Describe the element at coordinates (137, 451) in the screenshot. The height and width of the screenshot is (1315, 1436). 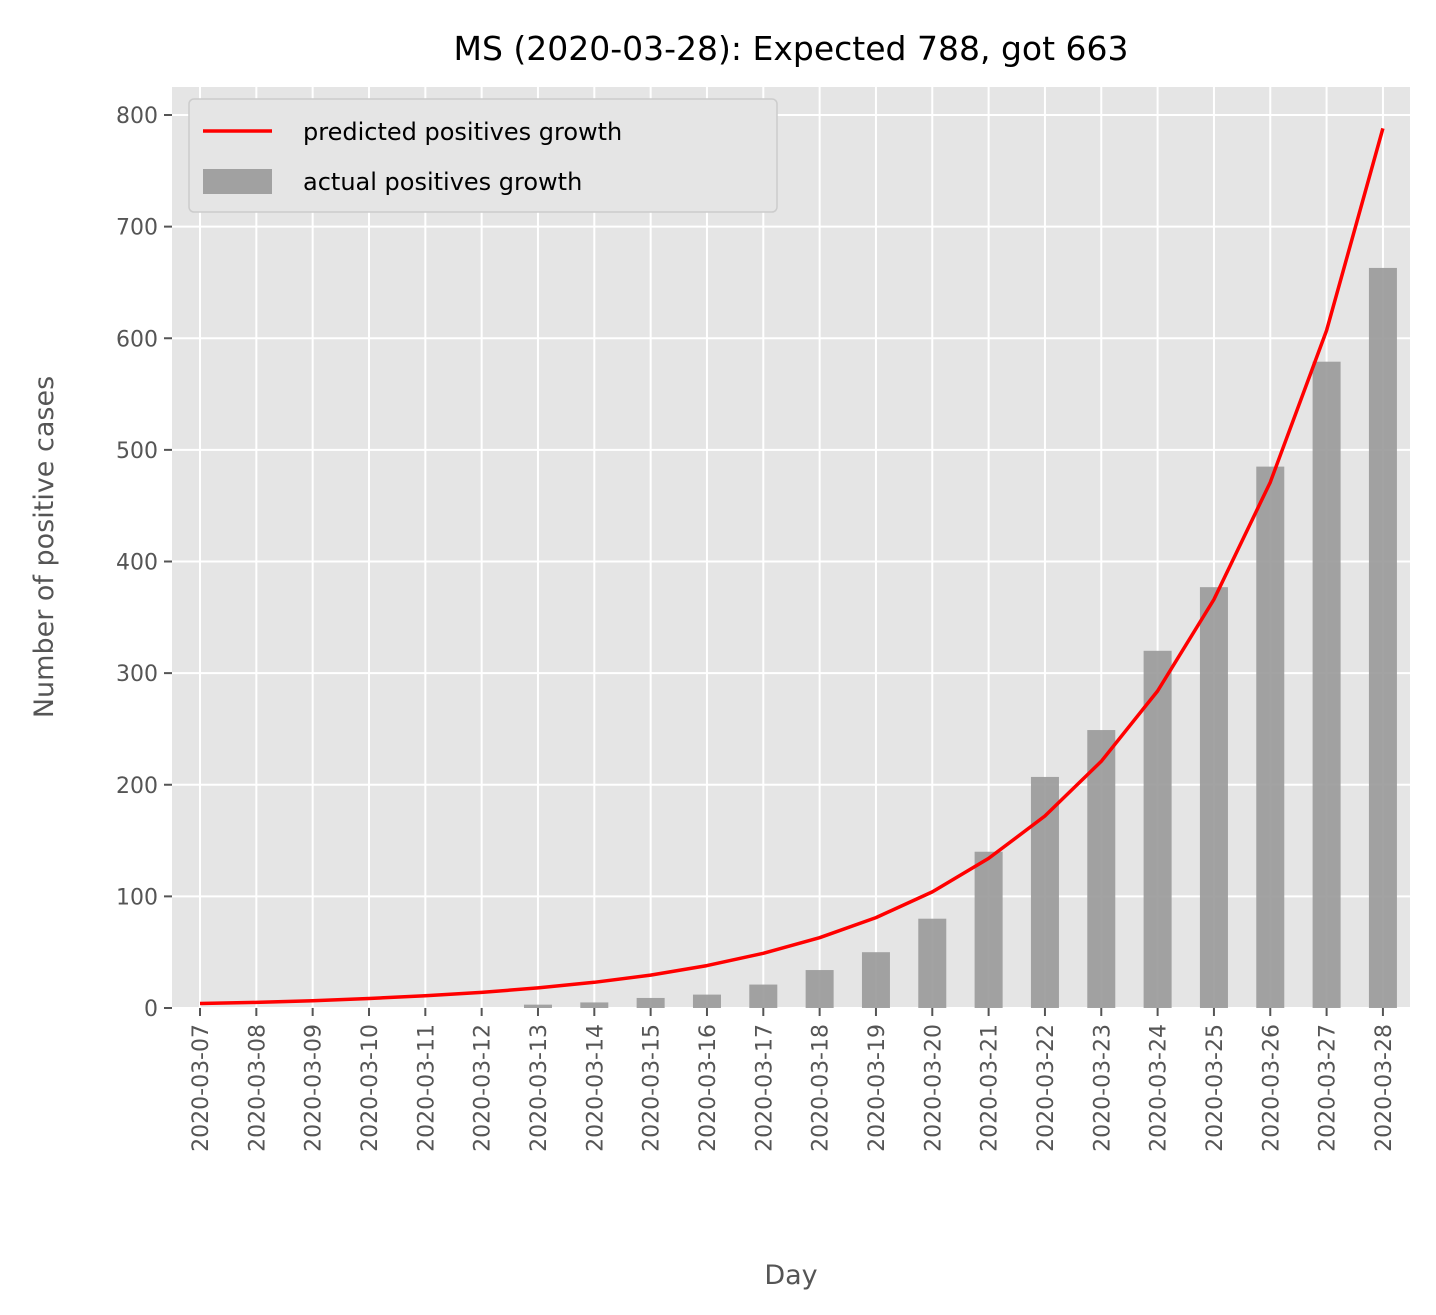
I see `y-tick-label: 500` at that location.